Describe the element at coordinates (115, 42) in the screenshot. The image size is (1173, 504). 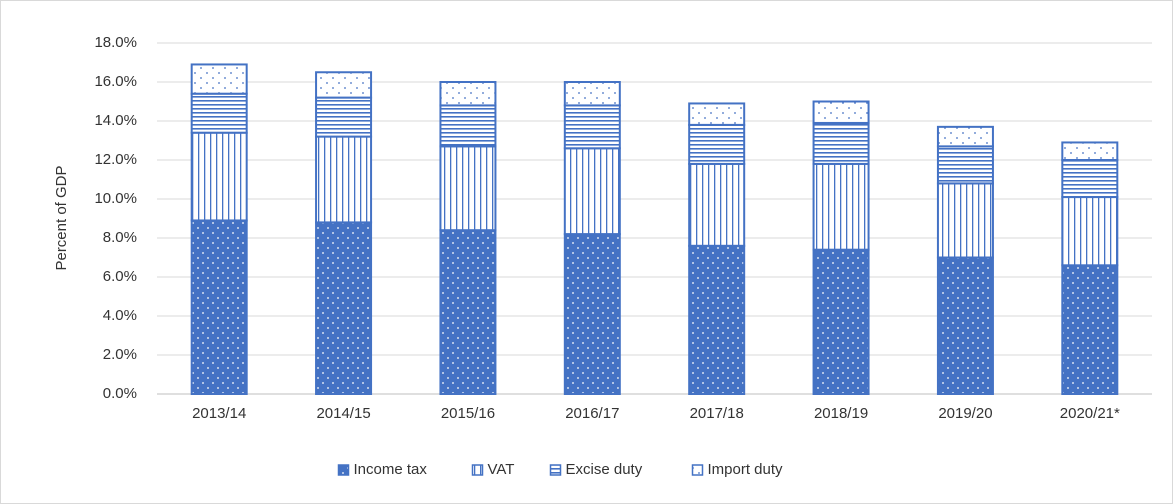
I see `y-tick-label: 18.0%` at that location.